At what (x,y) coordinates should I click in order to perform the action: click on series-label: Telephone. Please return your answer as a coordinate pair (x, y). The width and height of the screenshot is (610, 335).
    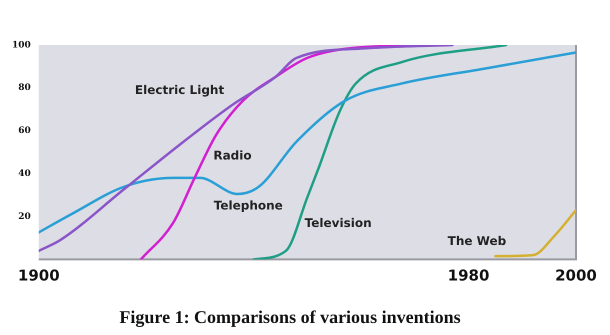
    Looking at the image, I should click on (248, 205).